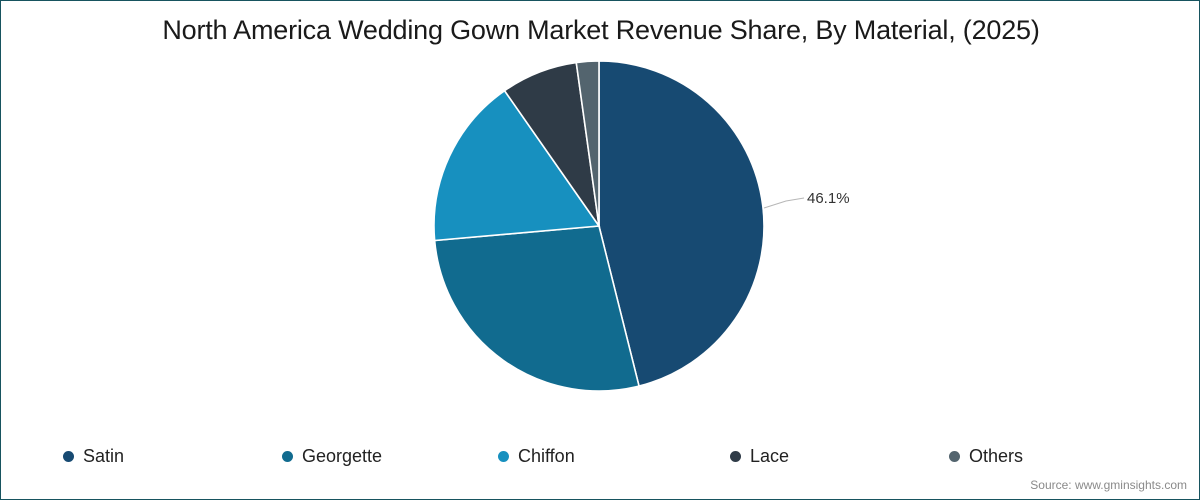 This screenshot has width=1200, height=500. I want to click on source-attribution: Source: www.gminsights.com, so click(1108, 485).